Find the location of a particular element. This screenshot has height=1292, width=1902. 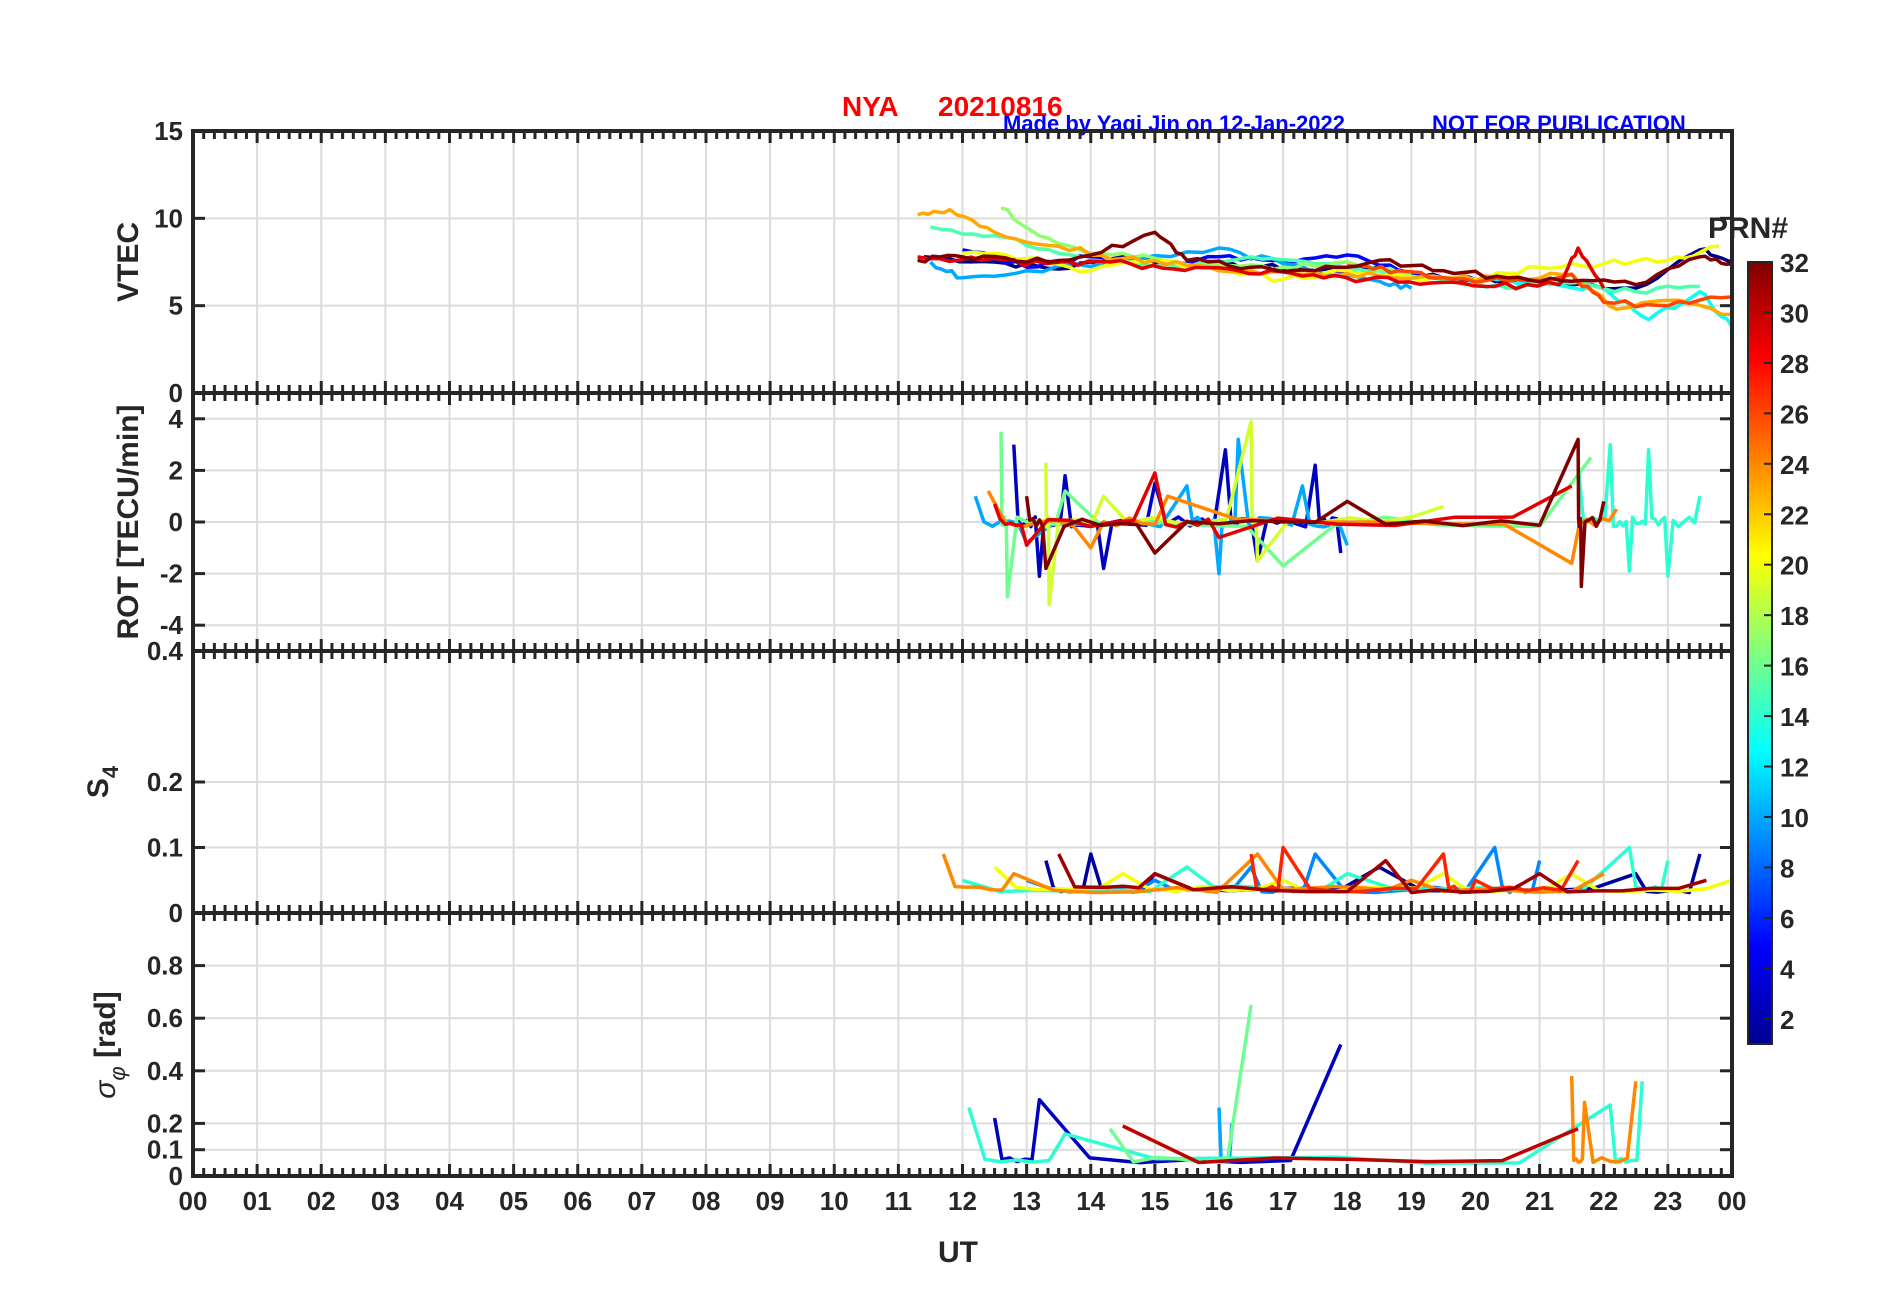

colorbar-tick-label: 22 is located at coordinates (1794, 515).